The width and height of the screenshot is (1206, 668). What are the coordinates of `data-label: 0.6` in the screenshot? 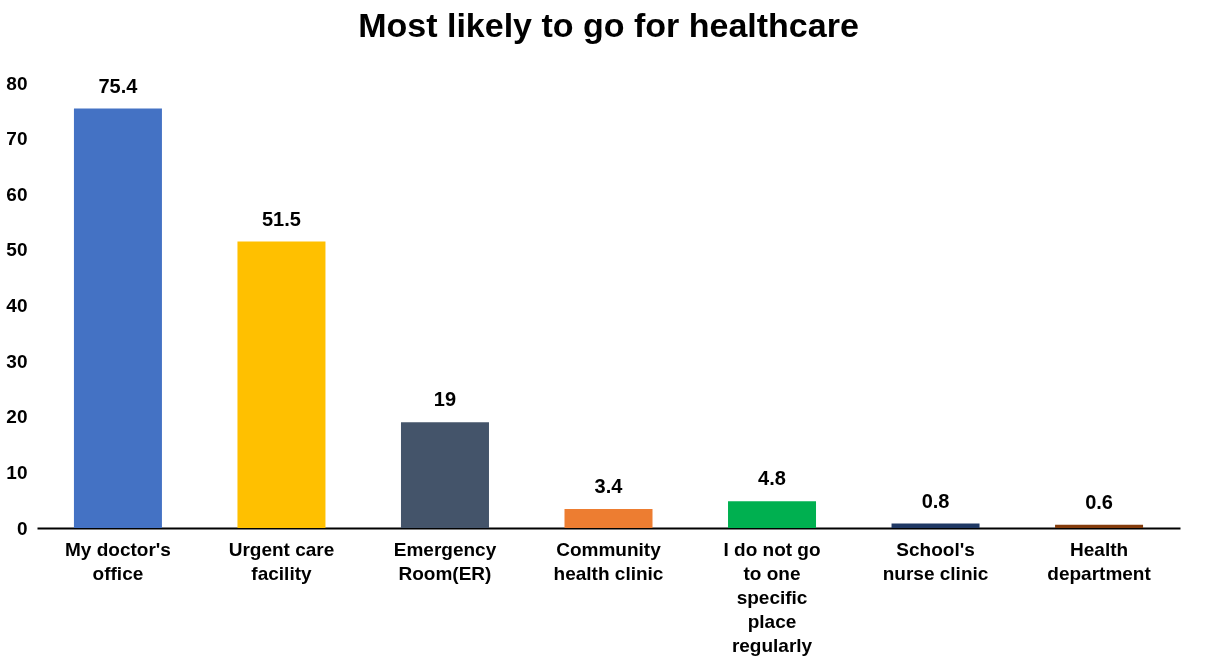 It's located at (1099, 501).